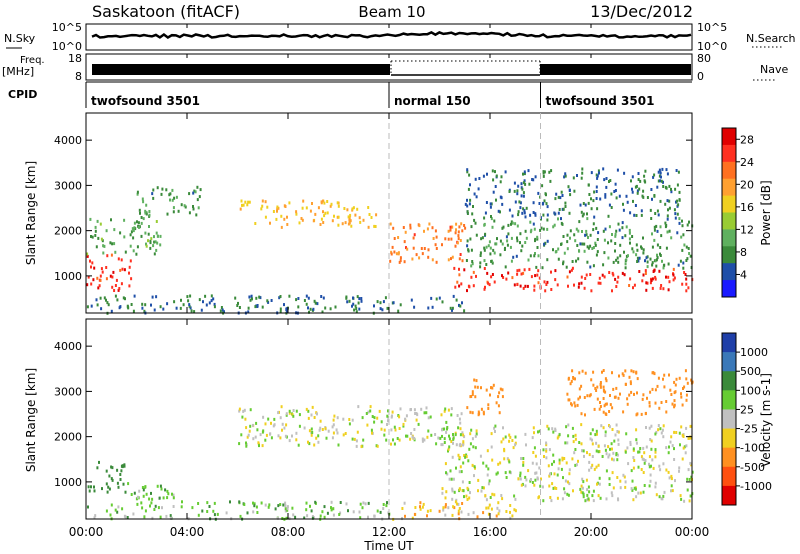 The width and height of the screenshot is (800, 554). I want to click on velocity-colorbar-label: Velocity [m s-1], so click(766, 420).